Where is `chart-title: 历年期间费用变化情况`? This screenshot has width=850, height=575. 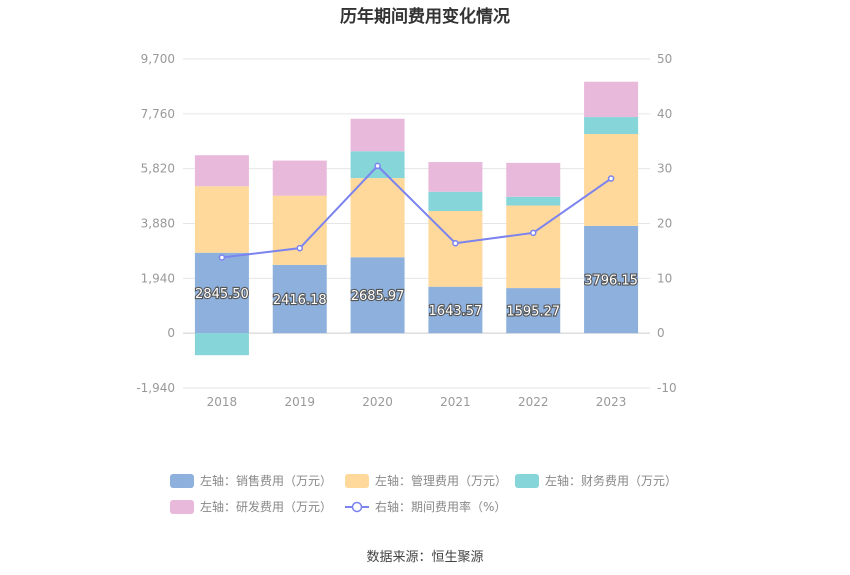 chart-title: 历年期间费用变化情况 is located at coordinates (425, 17).